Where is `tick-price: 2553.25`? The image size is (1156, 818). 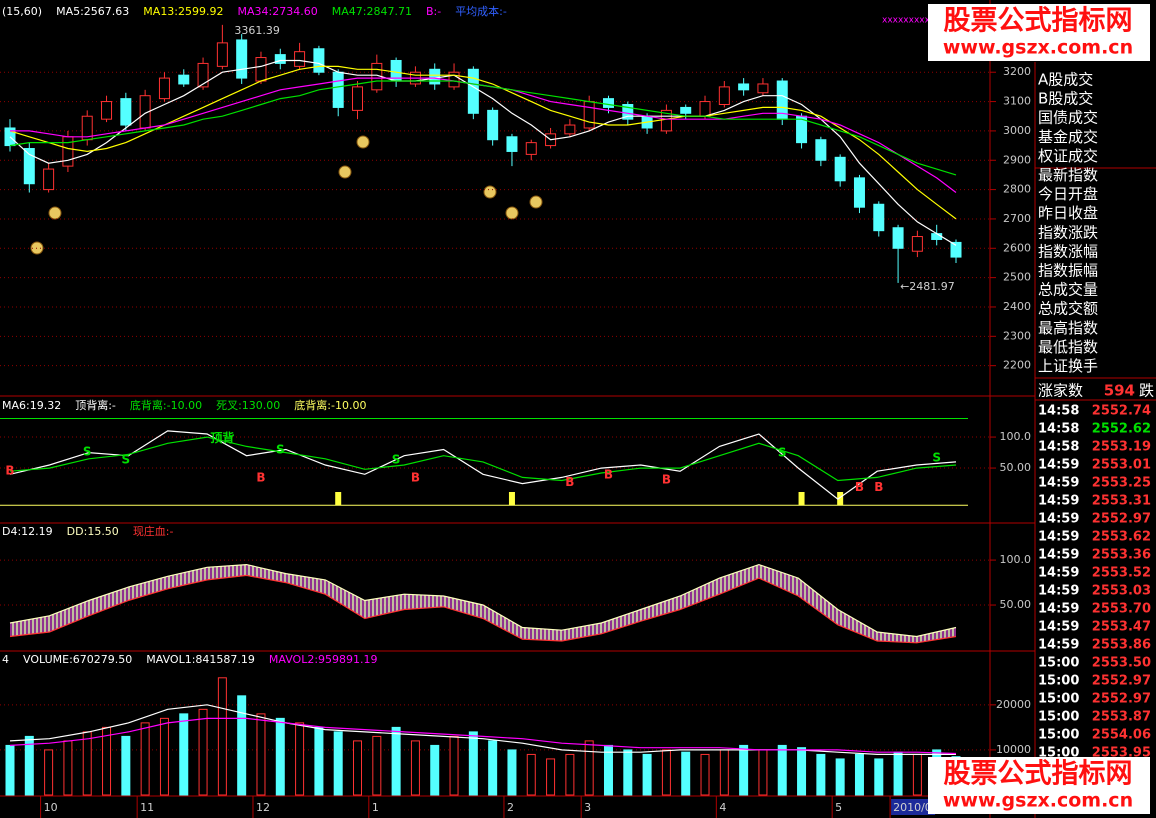
tick-price: 2553.25 is located at coordinates (1121, 483).